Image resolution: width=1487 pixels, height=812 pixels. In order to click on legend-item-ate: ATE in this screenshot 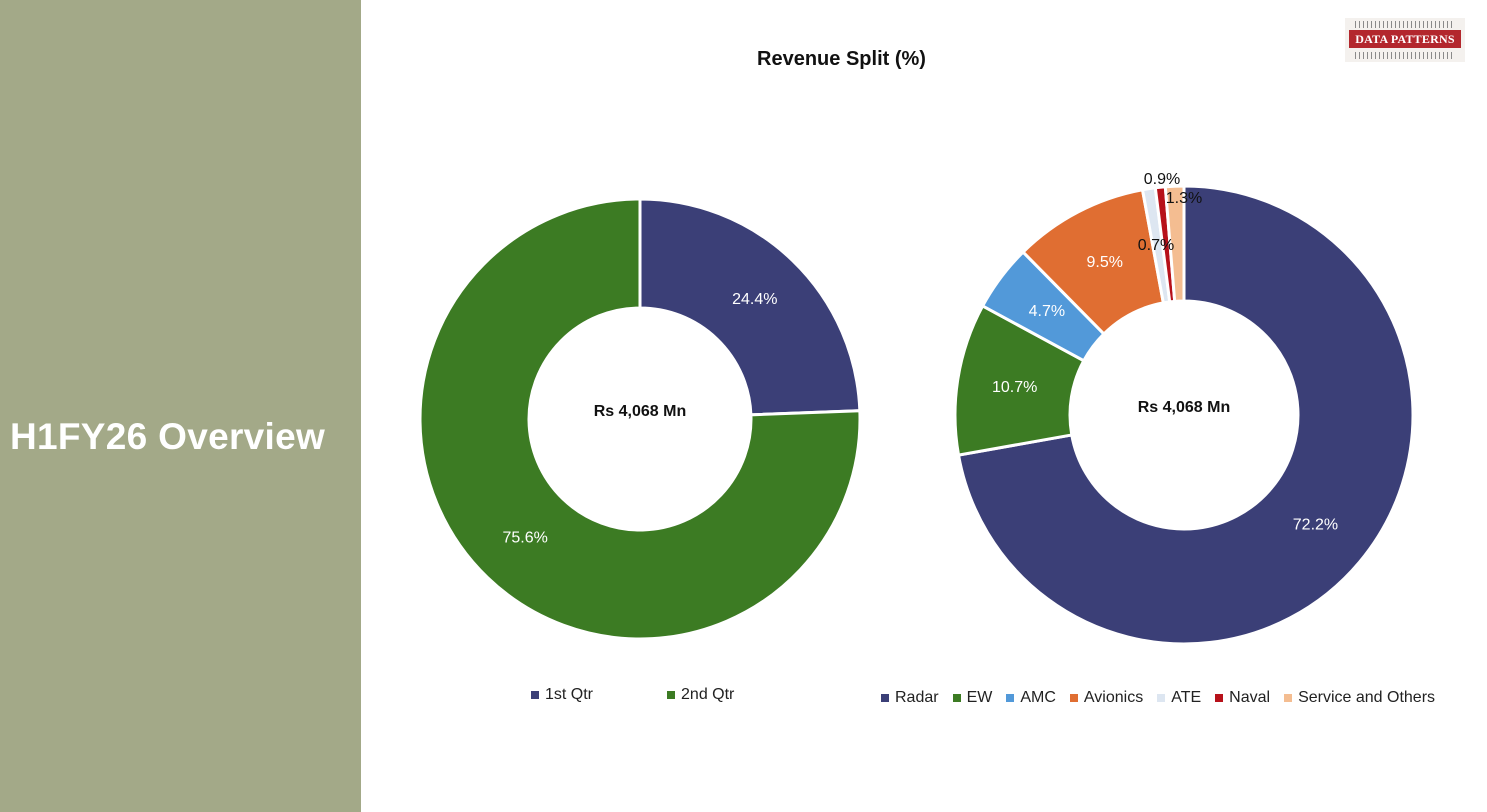, I will do `click(1179, 698)`.